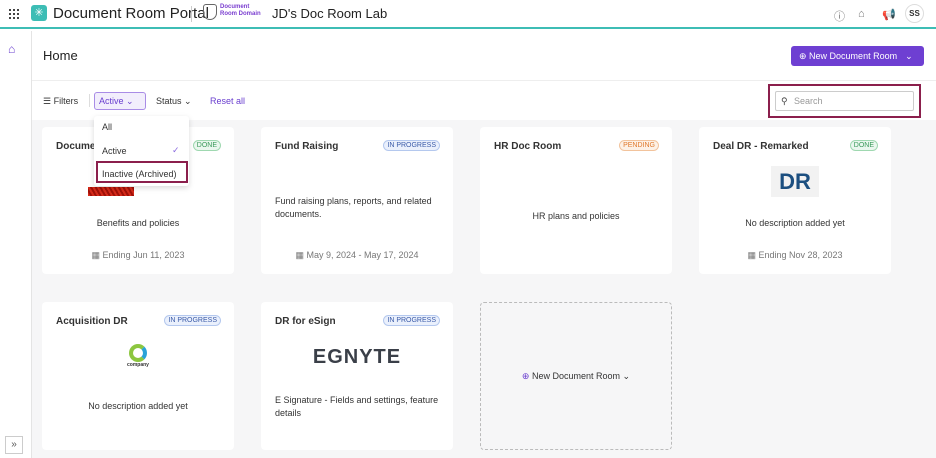 This screenshot has width=936, height=458. I want to click on card-date: ▦ Ending Nov 28, 2023, so click(795, 255).